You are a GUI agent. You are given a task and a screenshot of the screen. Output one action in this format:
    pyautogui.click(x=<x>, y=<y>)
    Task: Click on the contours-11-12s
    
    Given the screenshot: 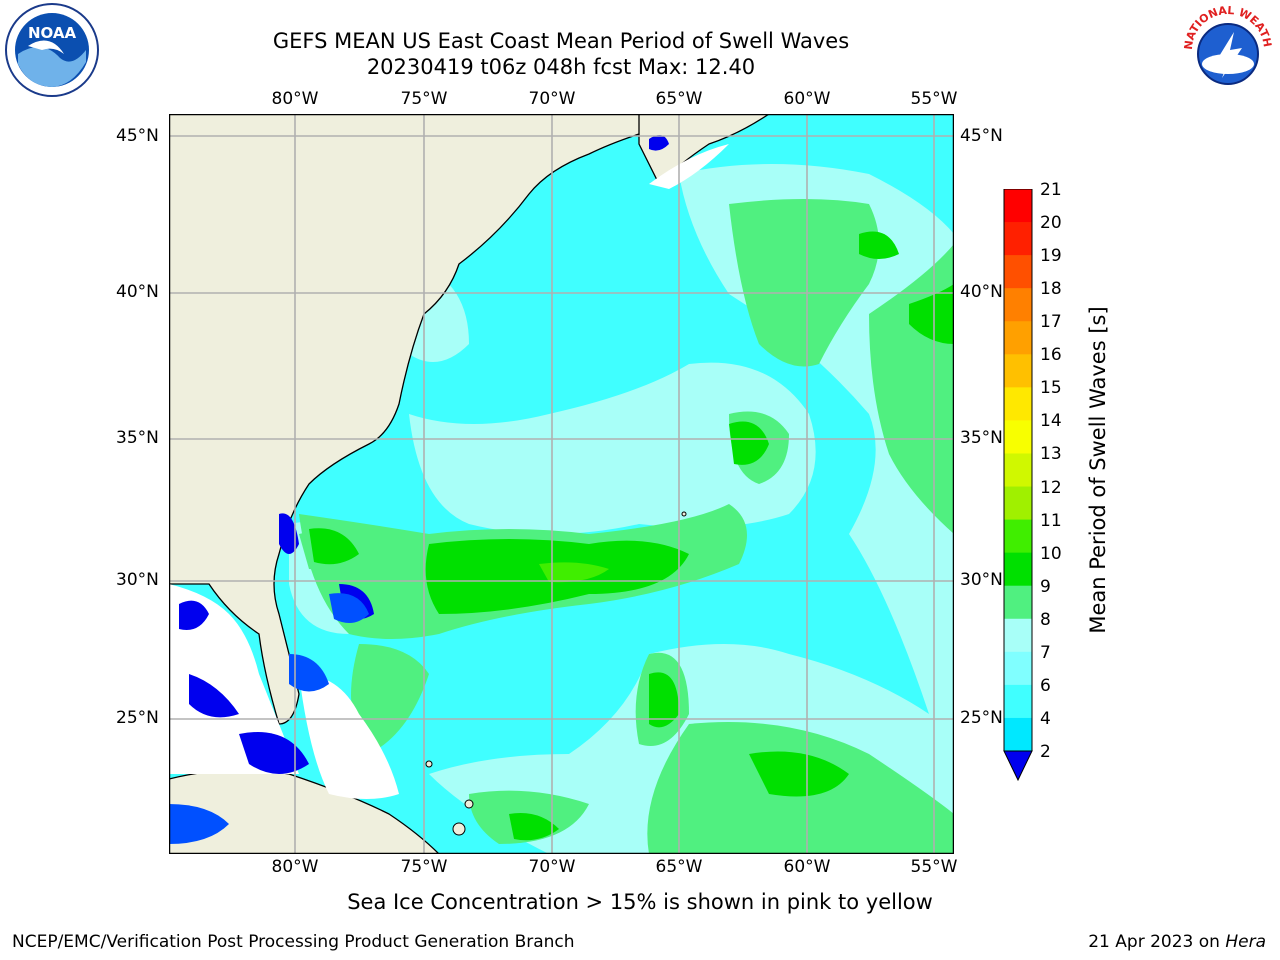 What is the action you would take?
    pyautogui.click(x=574, y=572)
    